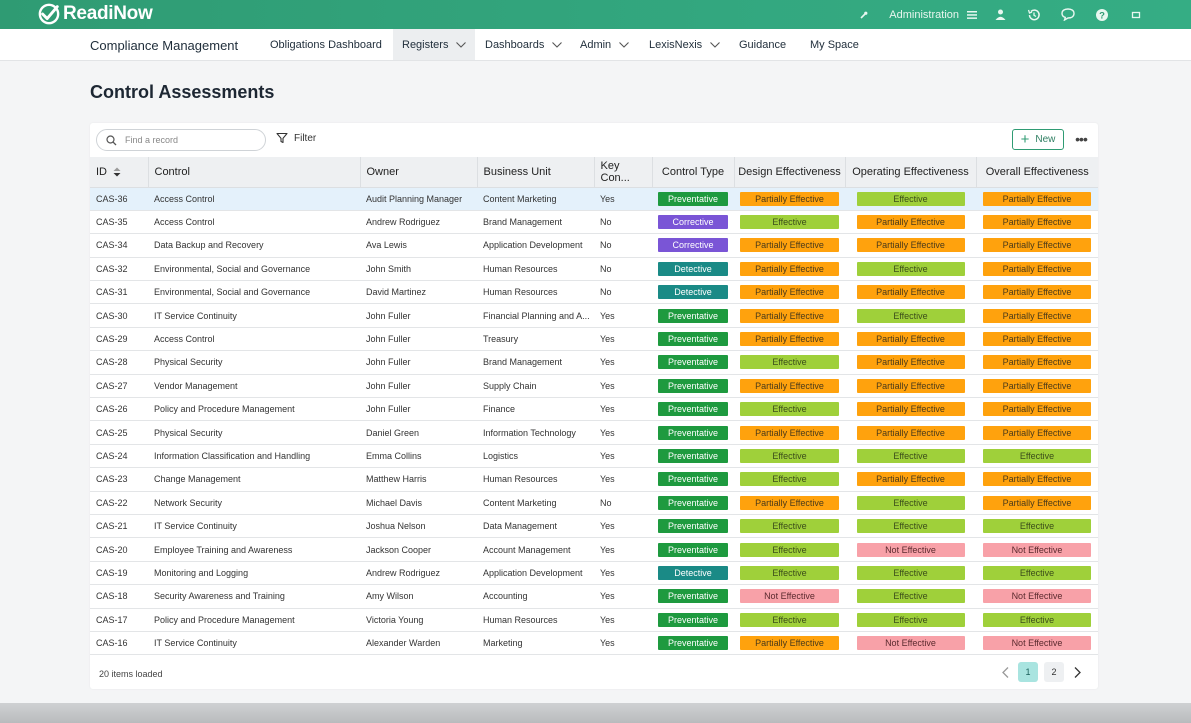 This screenshot has height=723, width=1191. I want to click on cell-business-unit: Application Development, so click(535, 573).